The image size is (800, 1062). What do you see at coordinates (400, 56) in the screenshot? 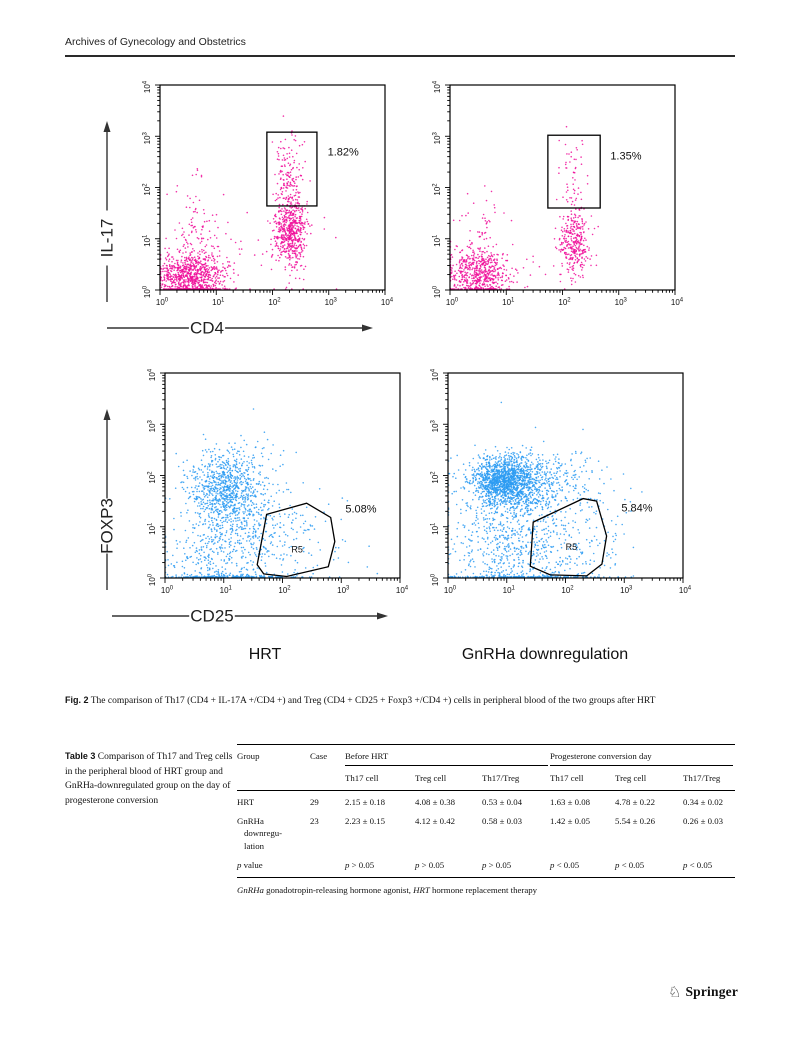
I see `header-rule` at bounding box center [400, 56].